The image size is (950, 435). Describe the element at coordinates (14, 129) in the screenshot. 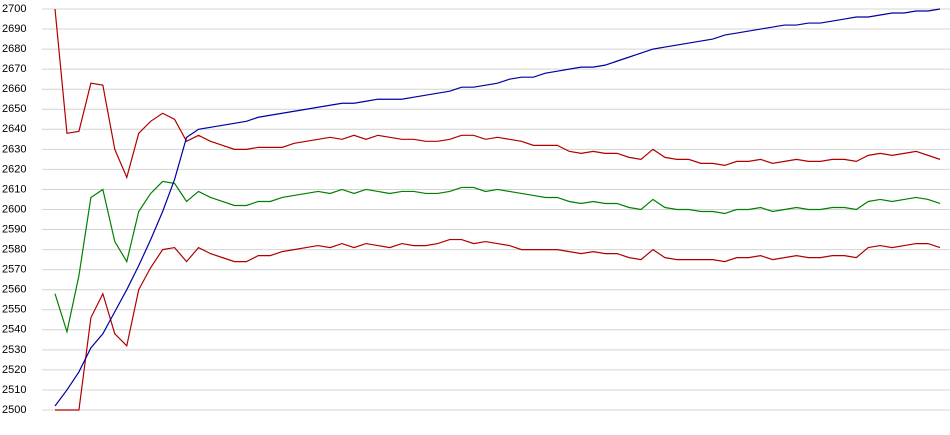

I see `y-tick-label: 2640` at that location.